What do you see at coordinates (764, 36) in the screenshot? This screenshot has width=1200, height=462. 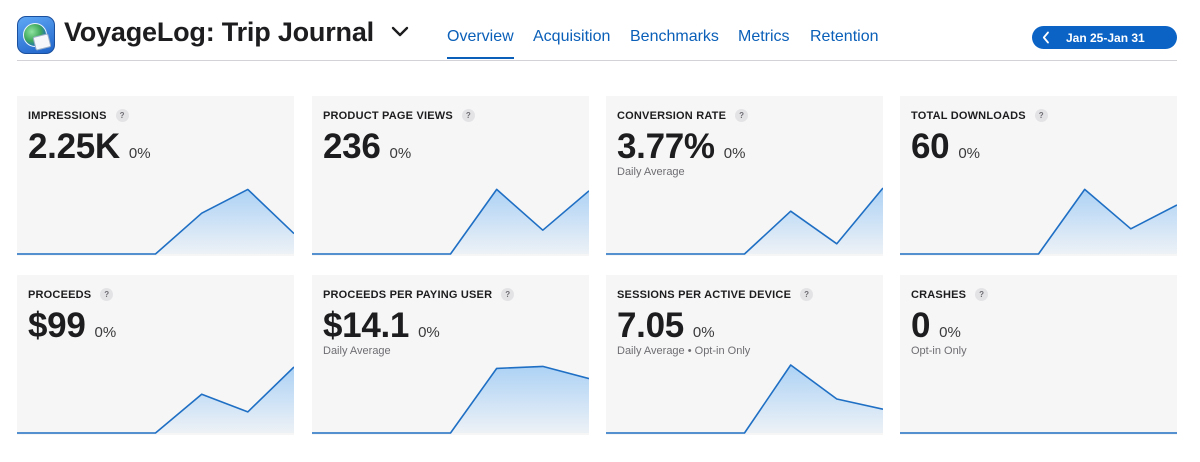 I see `tab-metrics: Metrics` at bounding box center [764, 36].